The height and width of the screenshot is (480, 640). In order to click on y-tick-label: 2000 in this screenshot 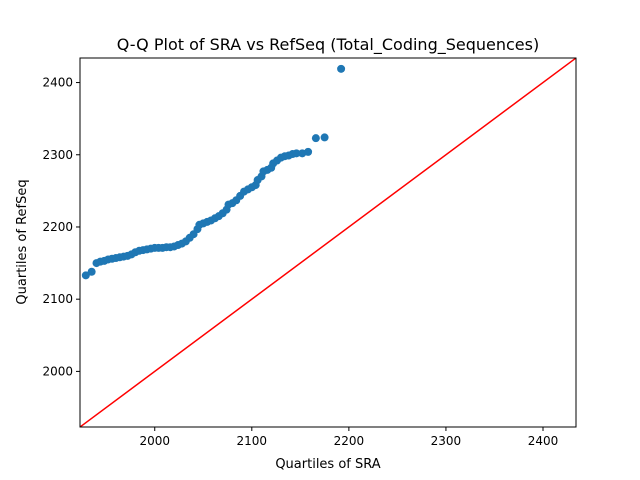, I will do `click(57, 371)`.